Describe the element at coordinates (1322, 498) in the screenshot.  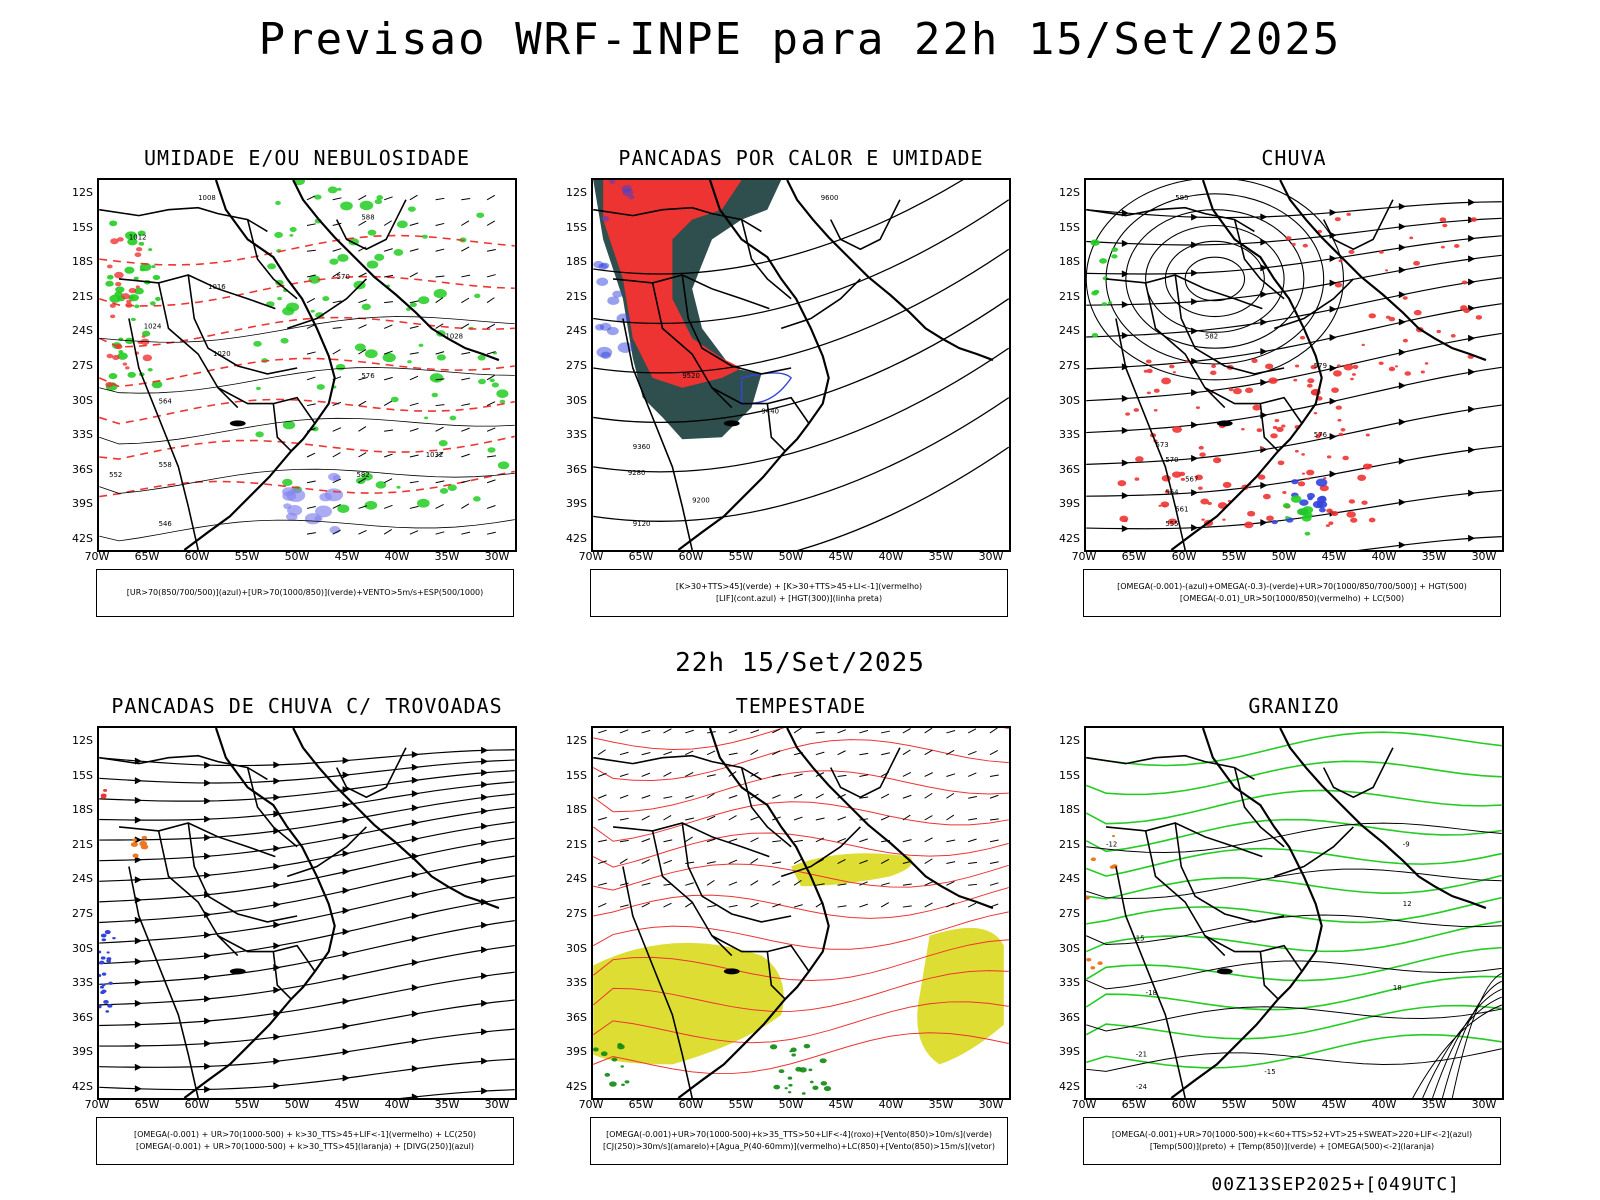
I see `rain-area-blue` at that location.